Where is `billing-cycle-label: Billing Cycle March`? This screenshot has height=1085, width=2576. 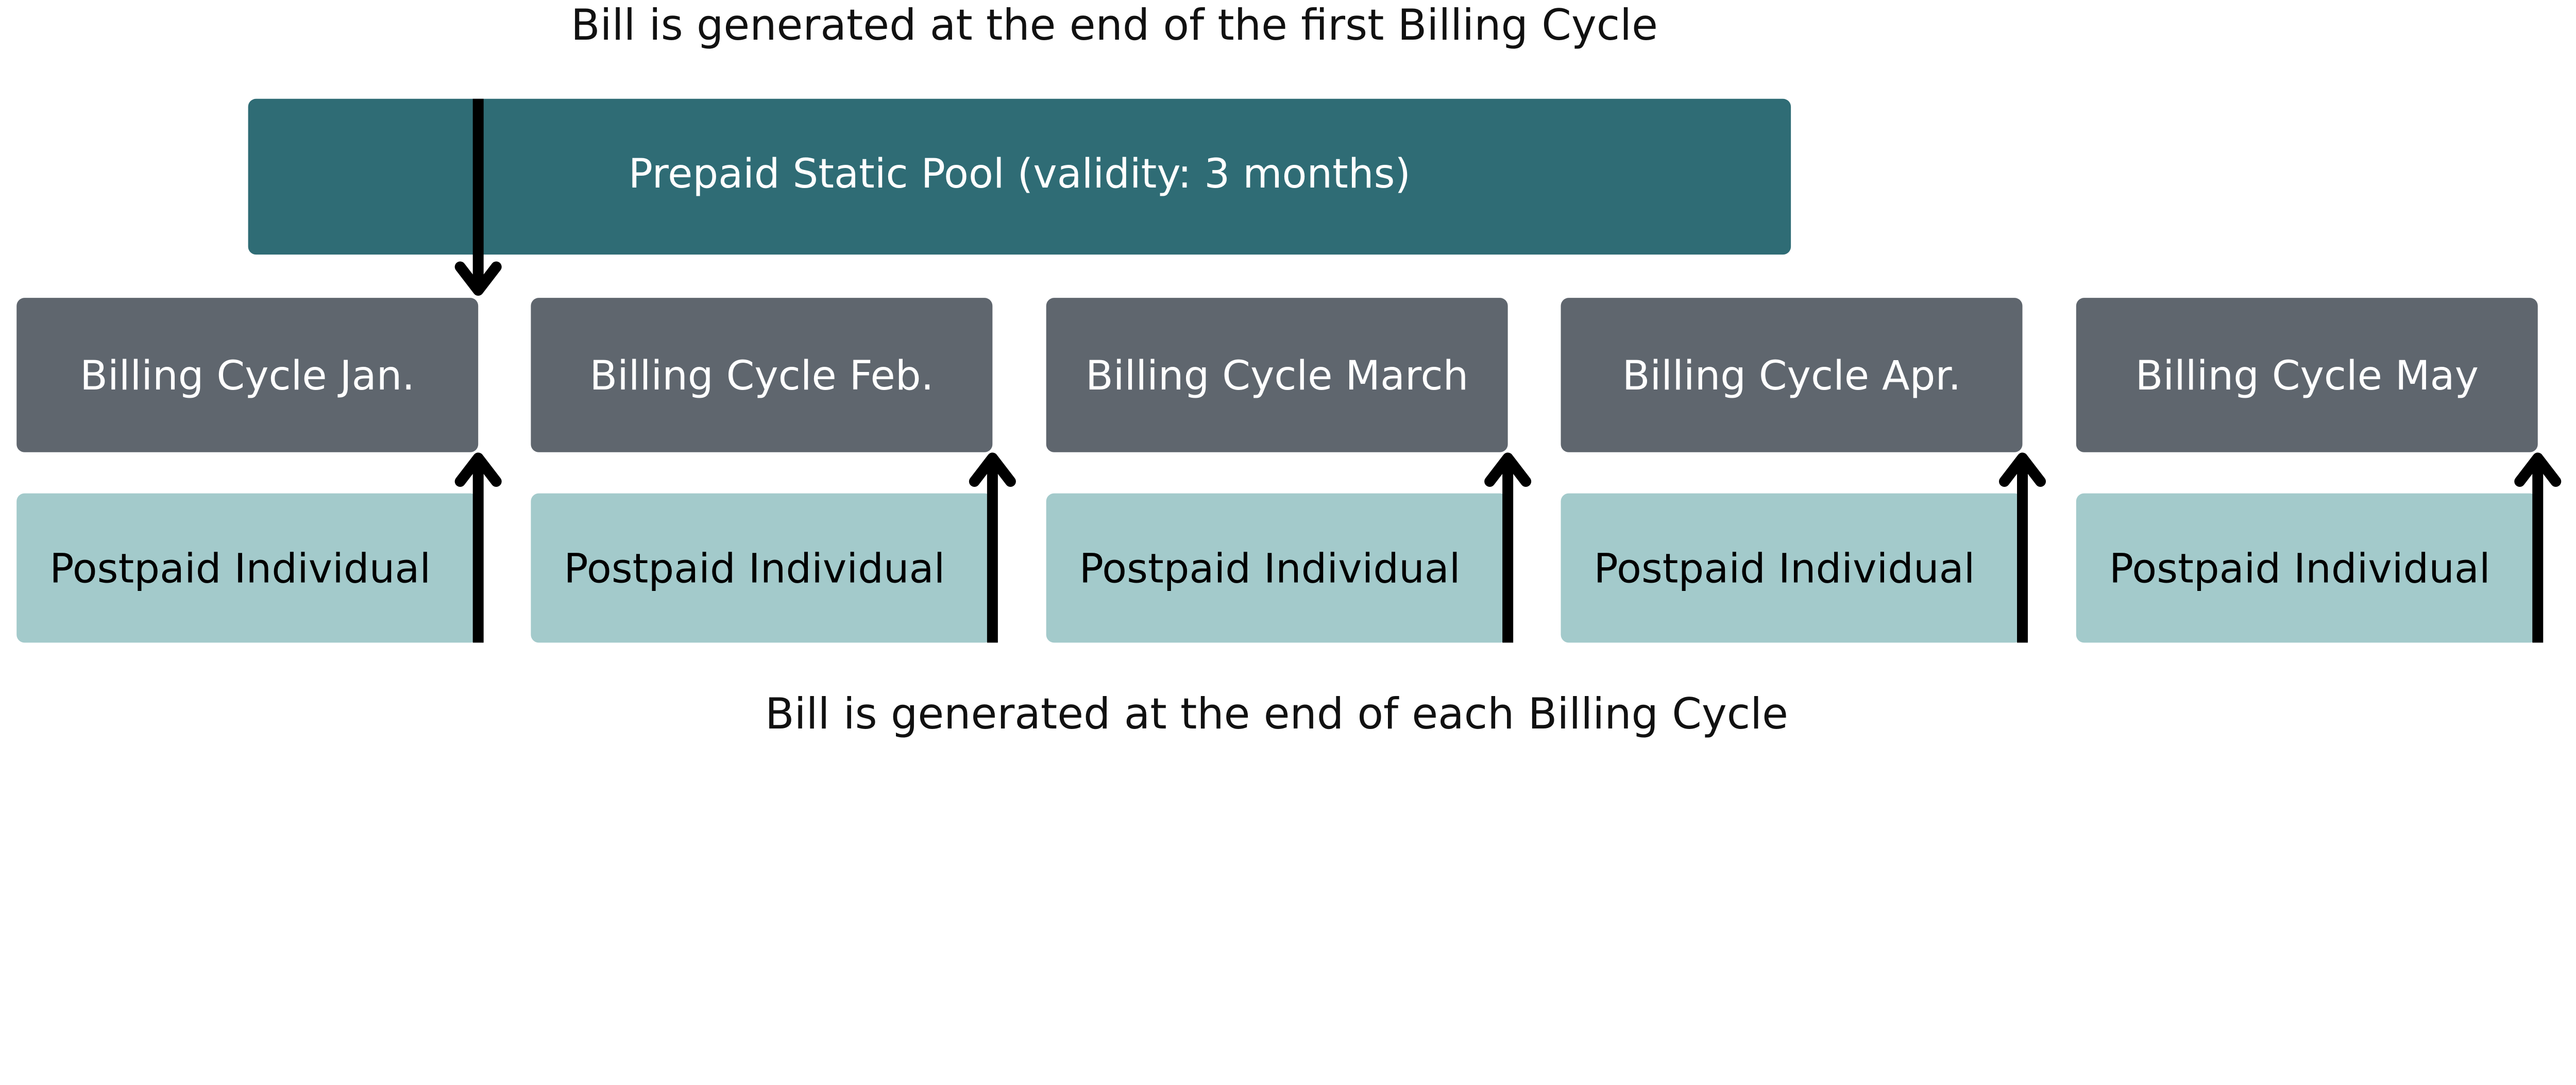 billing-cycle-label: Billing Cycle March is located at coordinates (1277, 375).